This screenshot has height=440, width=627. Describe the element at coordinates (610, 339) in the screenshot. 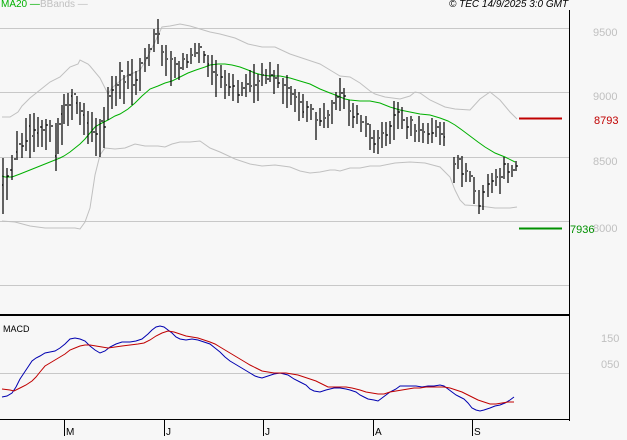

I see `macd-axis-label-150: 150` at that location.